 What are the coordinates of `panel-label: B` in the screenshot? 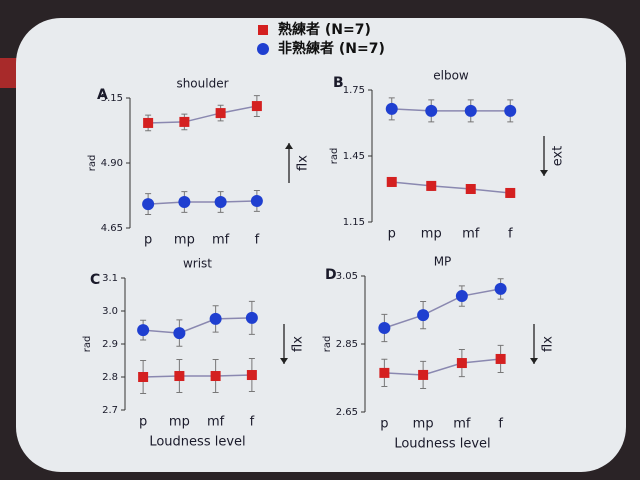 It's located at (338, 83).